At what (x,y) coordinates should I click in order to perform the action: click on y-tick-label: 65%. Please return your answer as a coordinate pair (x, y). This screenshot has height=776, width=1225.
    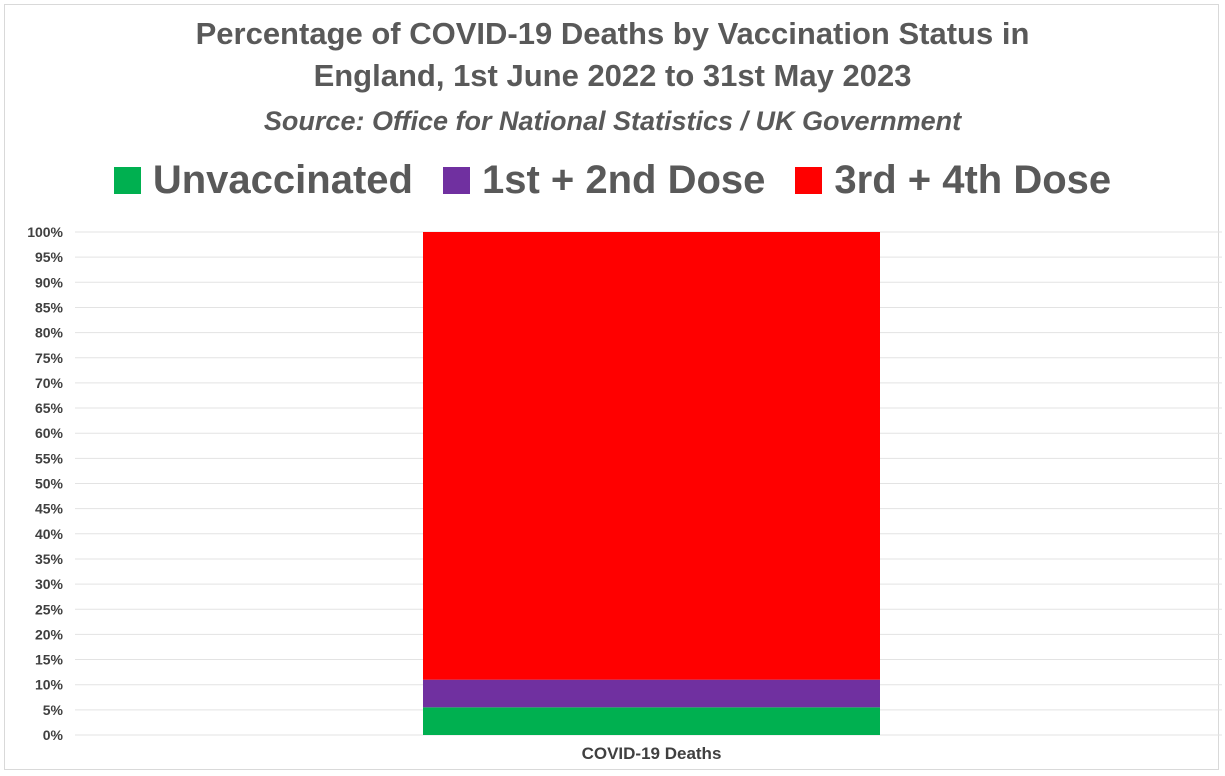
    Looking at the image, I should click on (49, 408).